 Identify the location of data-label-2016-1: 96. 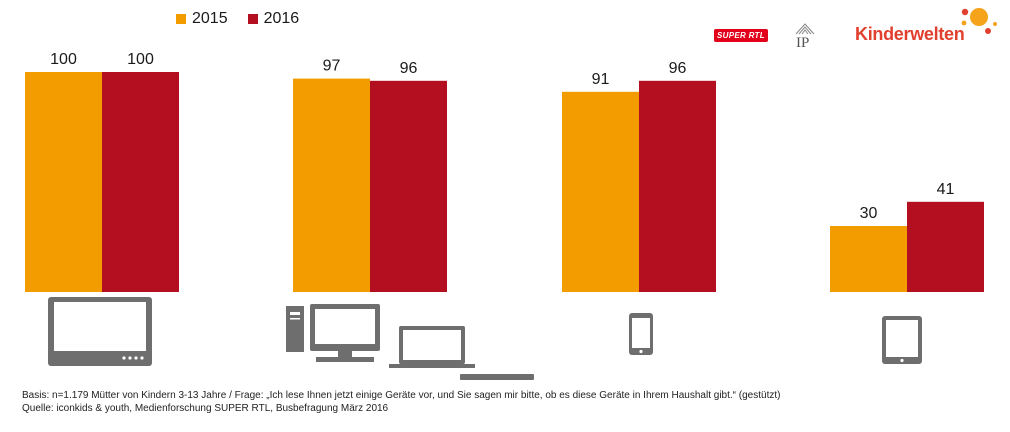
(409, 68).